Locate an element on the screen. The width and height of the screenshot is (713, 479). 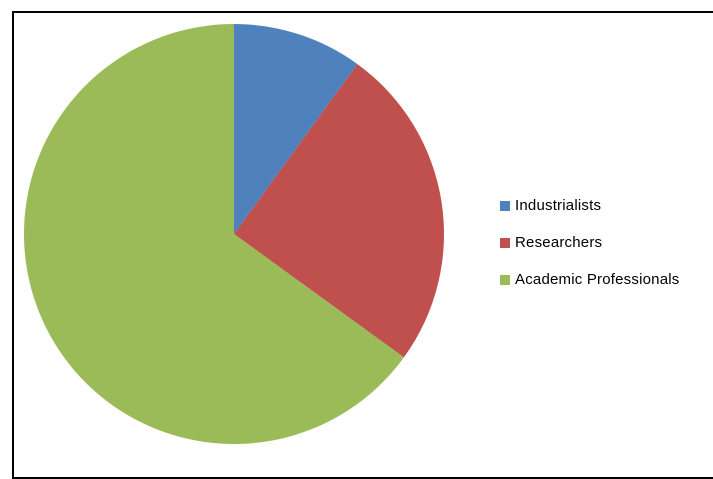
legend-item-industrialists: Industrialists is located at coordinates (589, 205).